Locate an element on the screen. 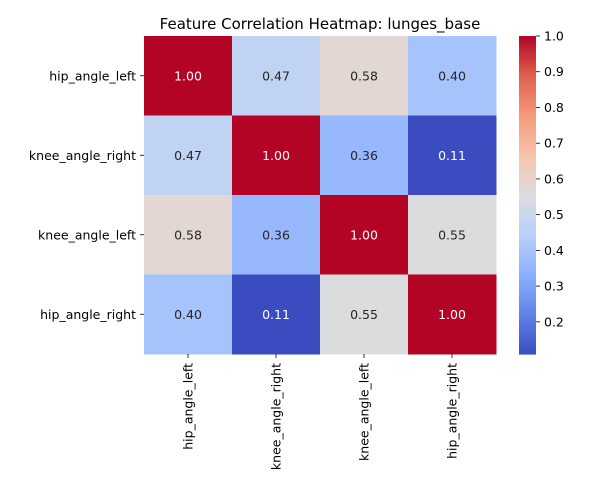 The width and height of the screenshot is (600, 500). y-tick-label: hip_angle_left is located at coordinates (92, 75).